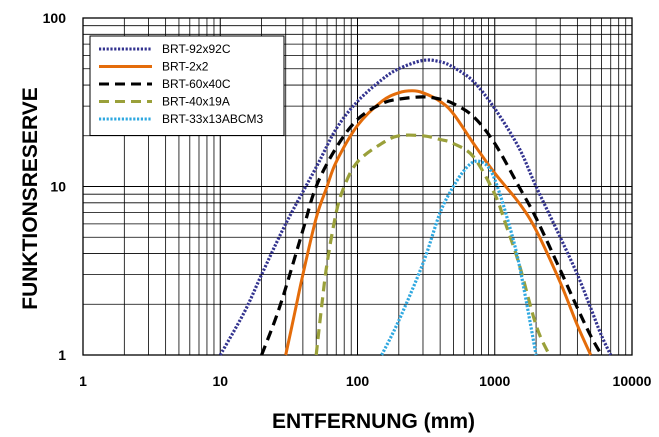 This screenshot has height=437, width=659. I want to click on x-tick-label: 1000, so click(494, 381).